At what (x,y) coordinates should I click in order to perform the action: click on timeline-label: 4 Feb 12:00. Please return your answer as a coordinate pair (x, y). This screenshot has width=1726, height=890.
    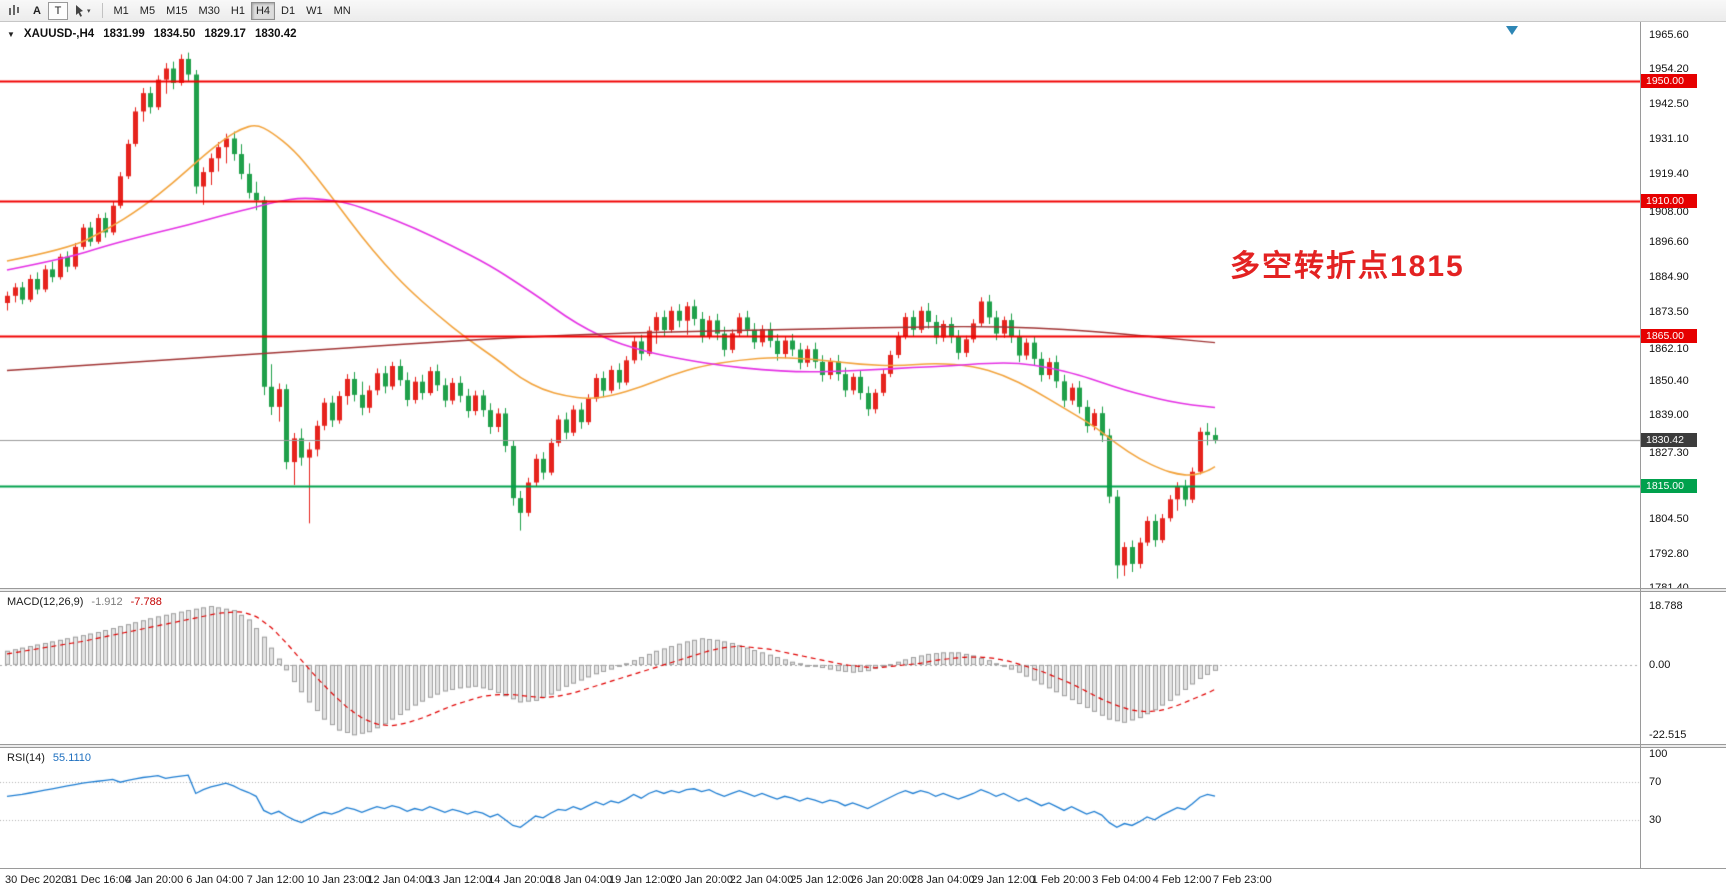
    Looking at the image, I should click on (1182, 880).